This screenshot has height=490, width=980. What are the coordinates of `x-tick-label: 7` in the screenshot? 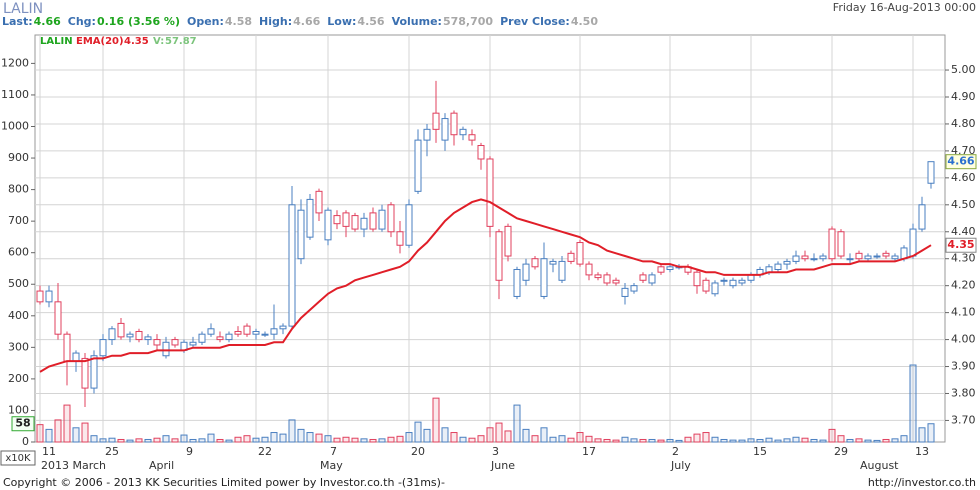 It's located at (333, 451).